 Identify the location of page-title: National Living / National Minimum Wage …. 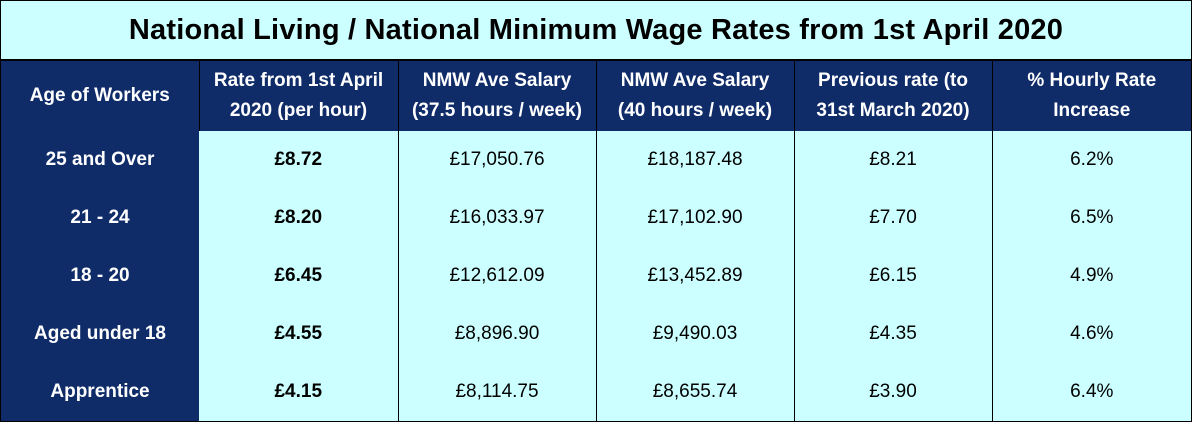
(596, 31).